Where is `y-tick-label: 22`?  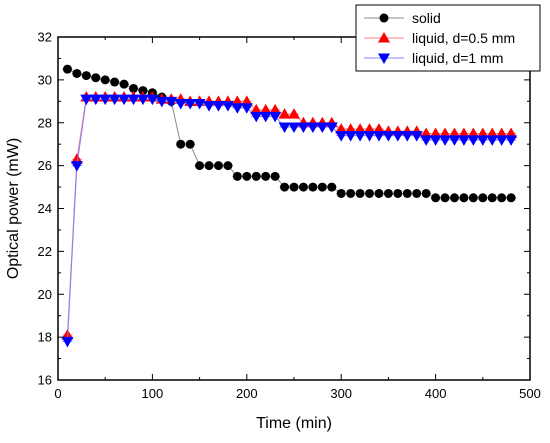 y-tick-label: 22 is located at coordinates (45, 251).